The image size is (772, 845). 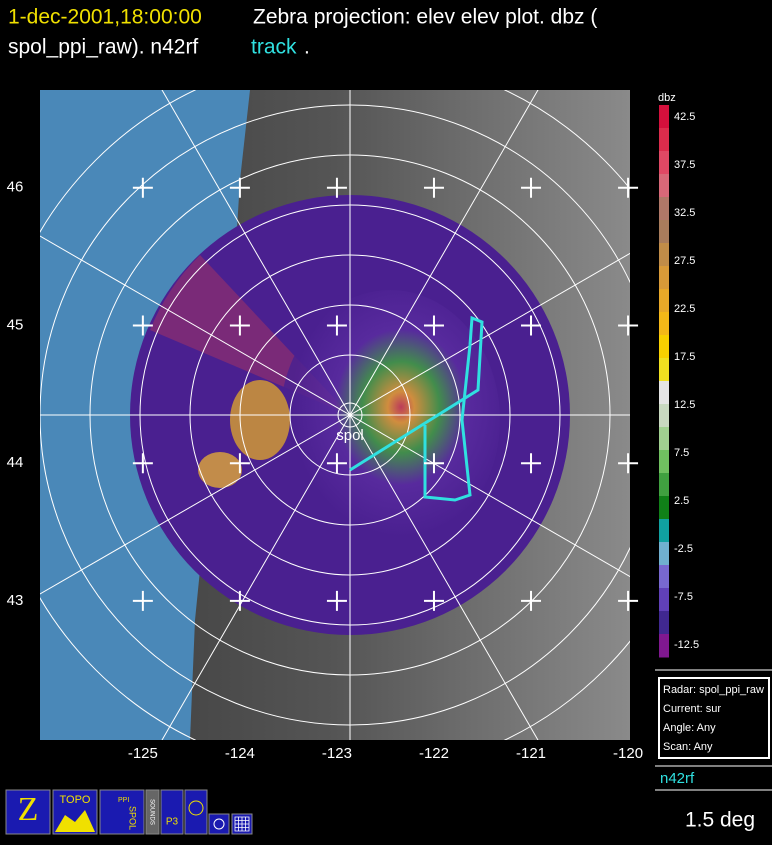 I want to click on colorbar-label: 22.5, so click(x=684, y=309).